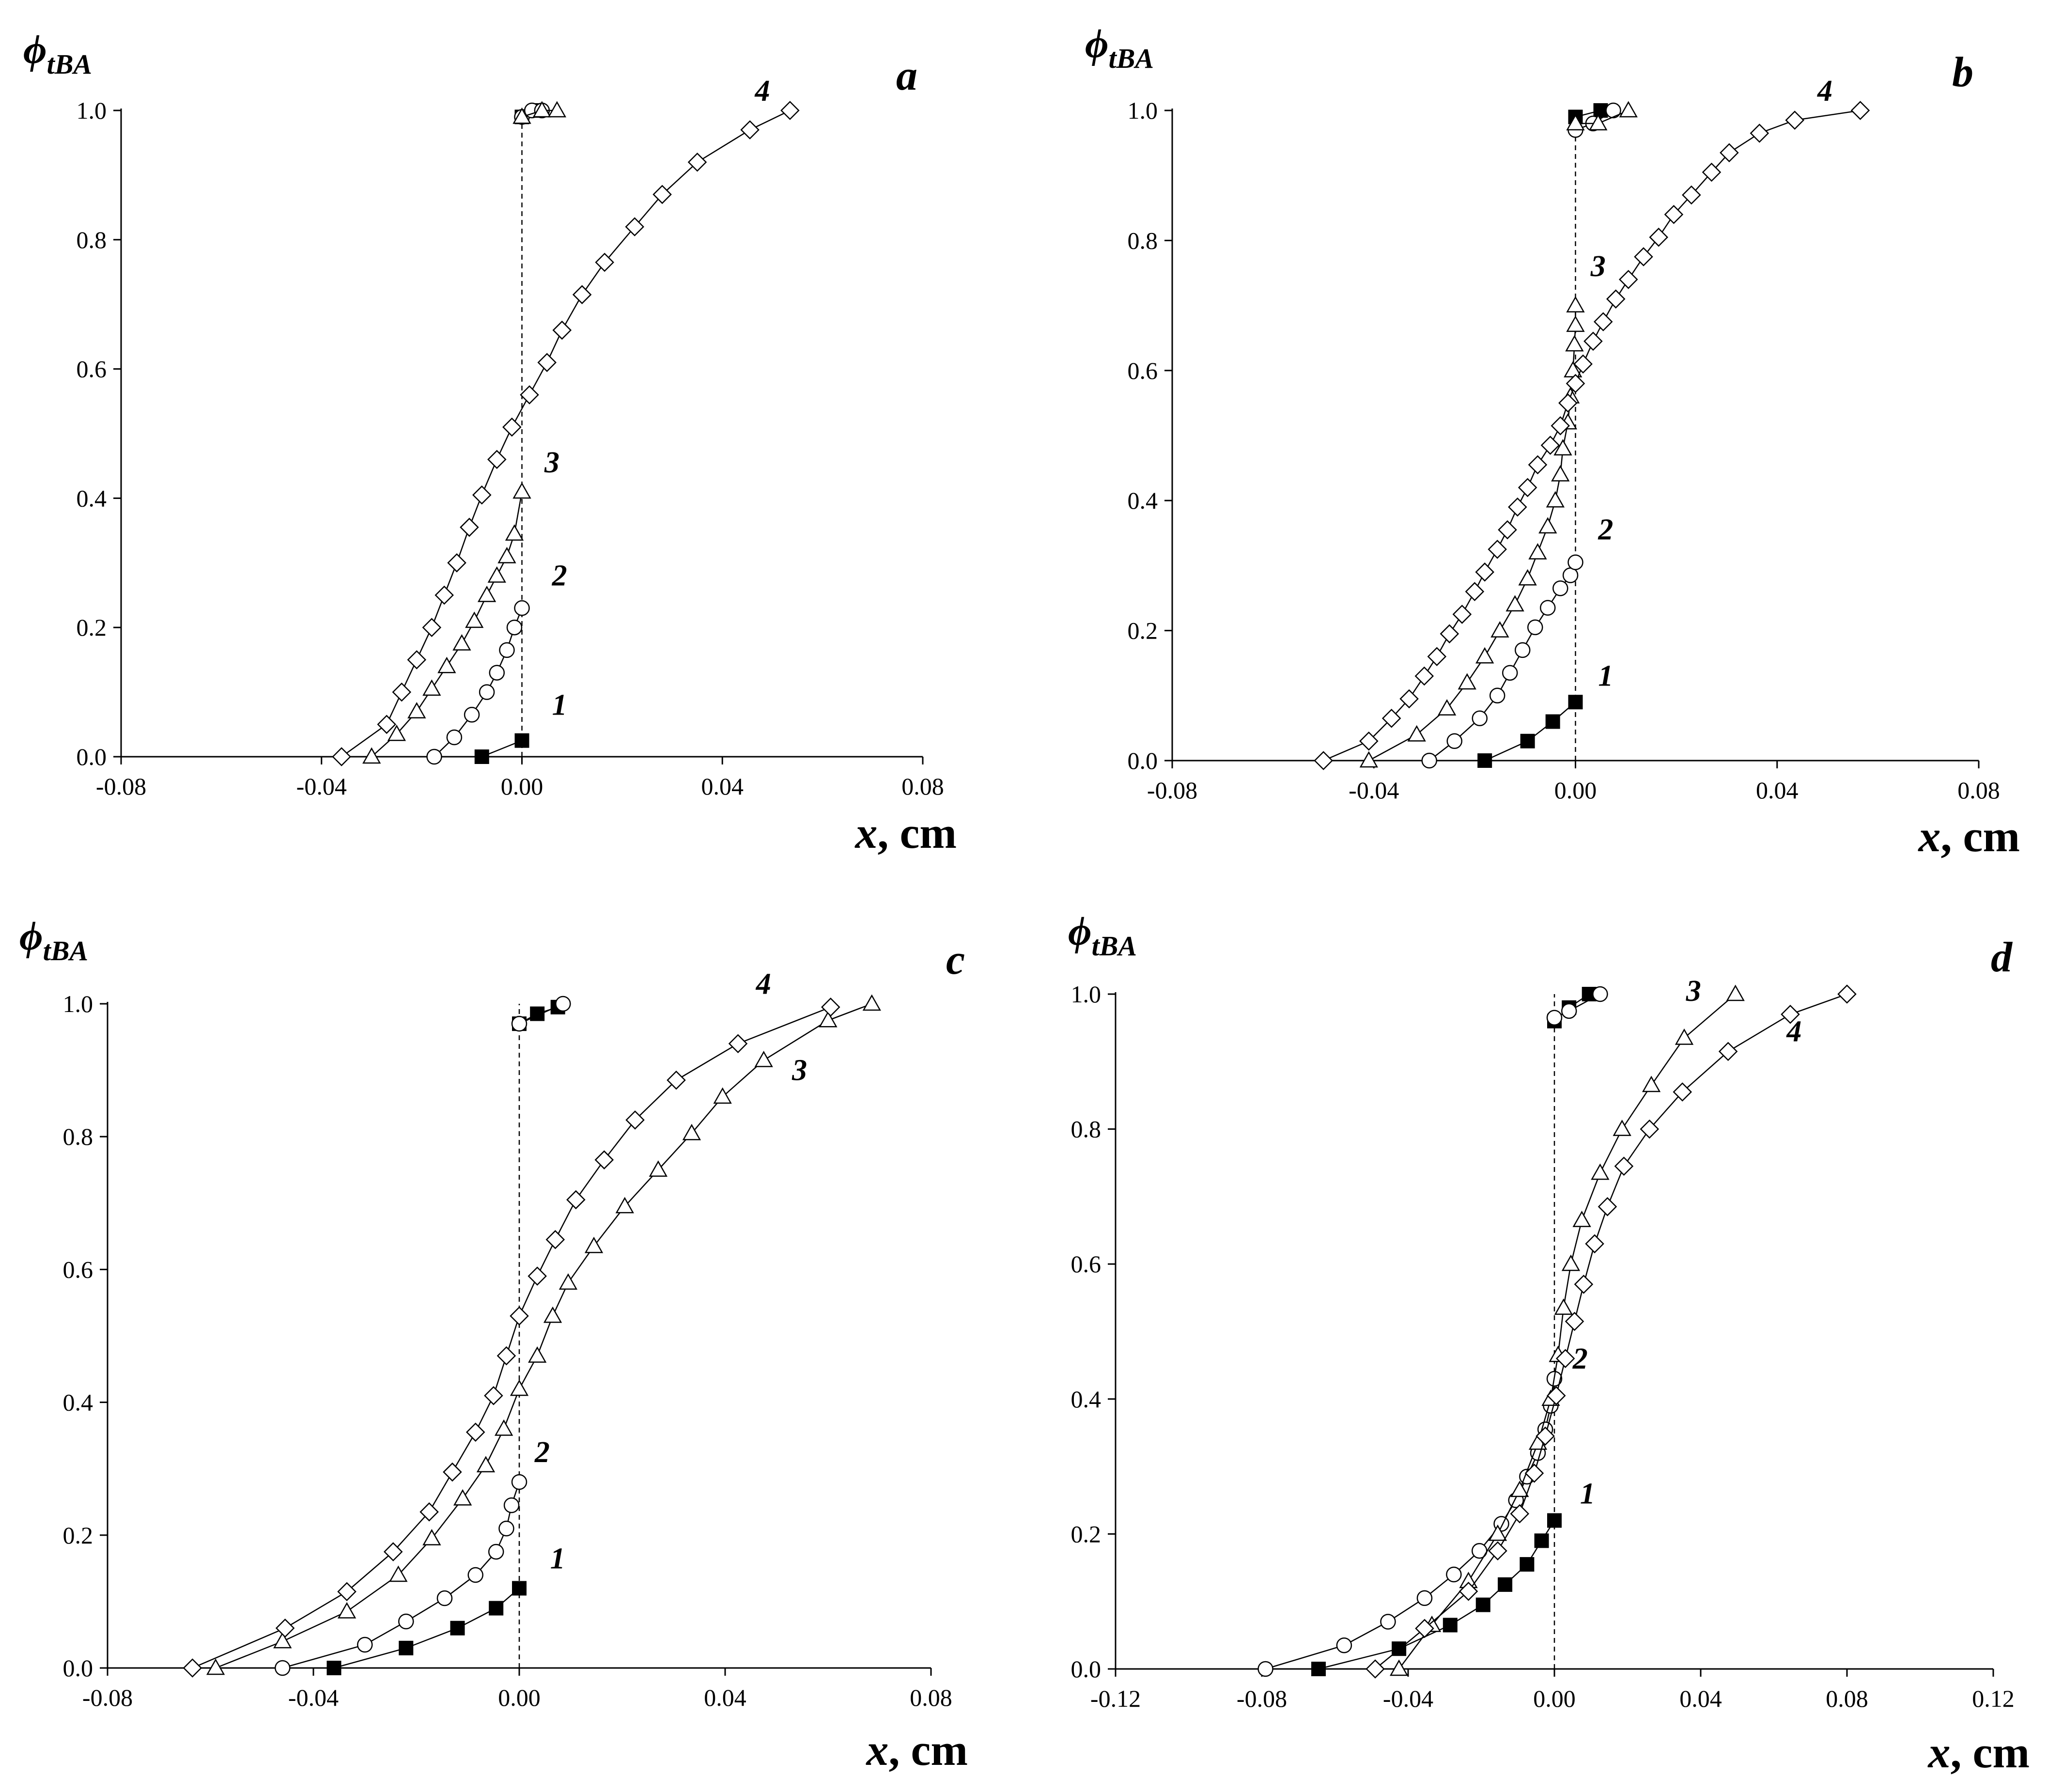 The height and width of the screenshot is (1792, 2048). I want to click on curve-label: 1, so click(557, 1559).